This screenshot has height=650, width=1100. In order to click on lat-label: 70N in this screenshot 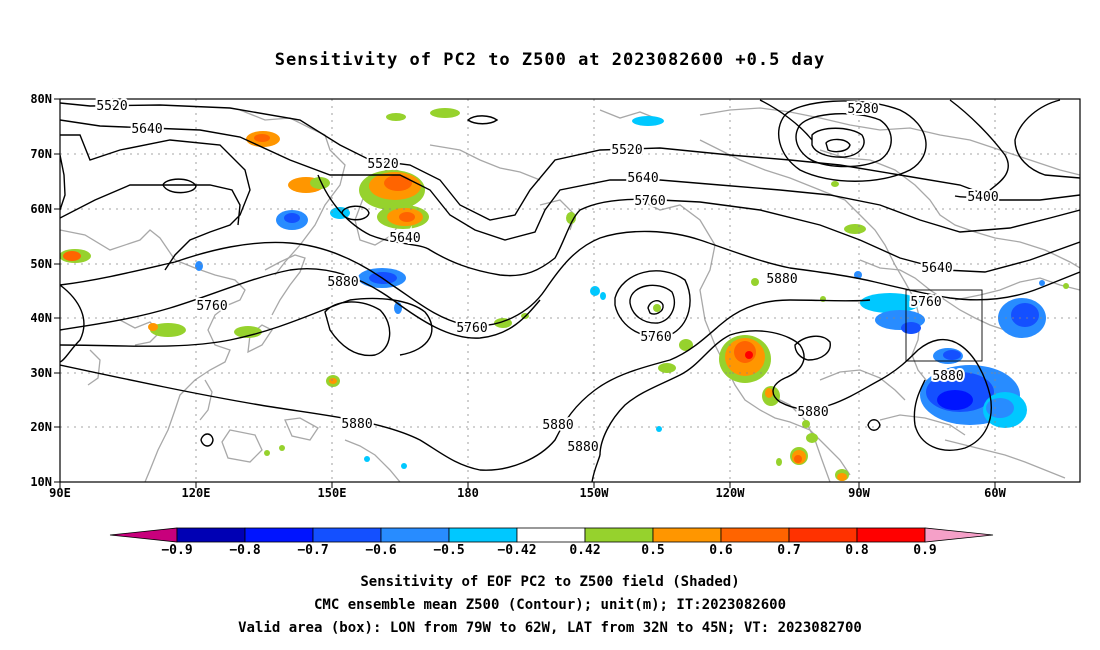, I will do `click(41, 154)`.